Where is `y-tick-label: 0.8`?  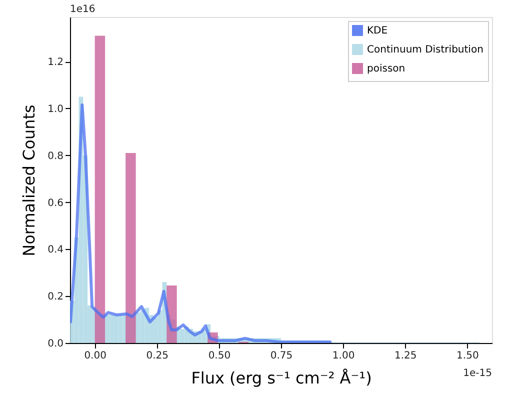 y-tick-label: 0.8 is located at coordinates (56, 156).